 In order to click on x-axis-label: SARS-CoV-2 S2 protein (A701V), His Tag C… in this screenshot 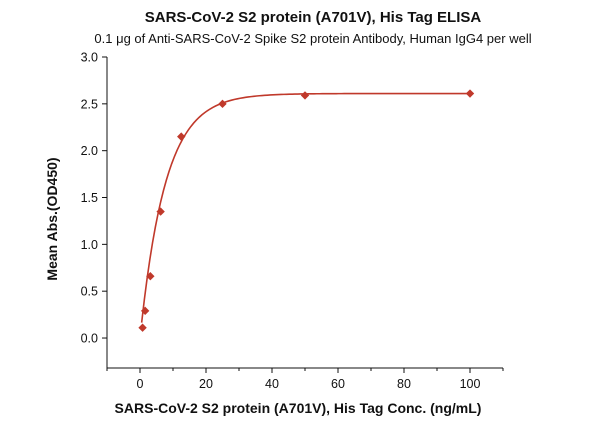, I will do `click(298, 408)`.